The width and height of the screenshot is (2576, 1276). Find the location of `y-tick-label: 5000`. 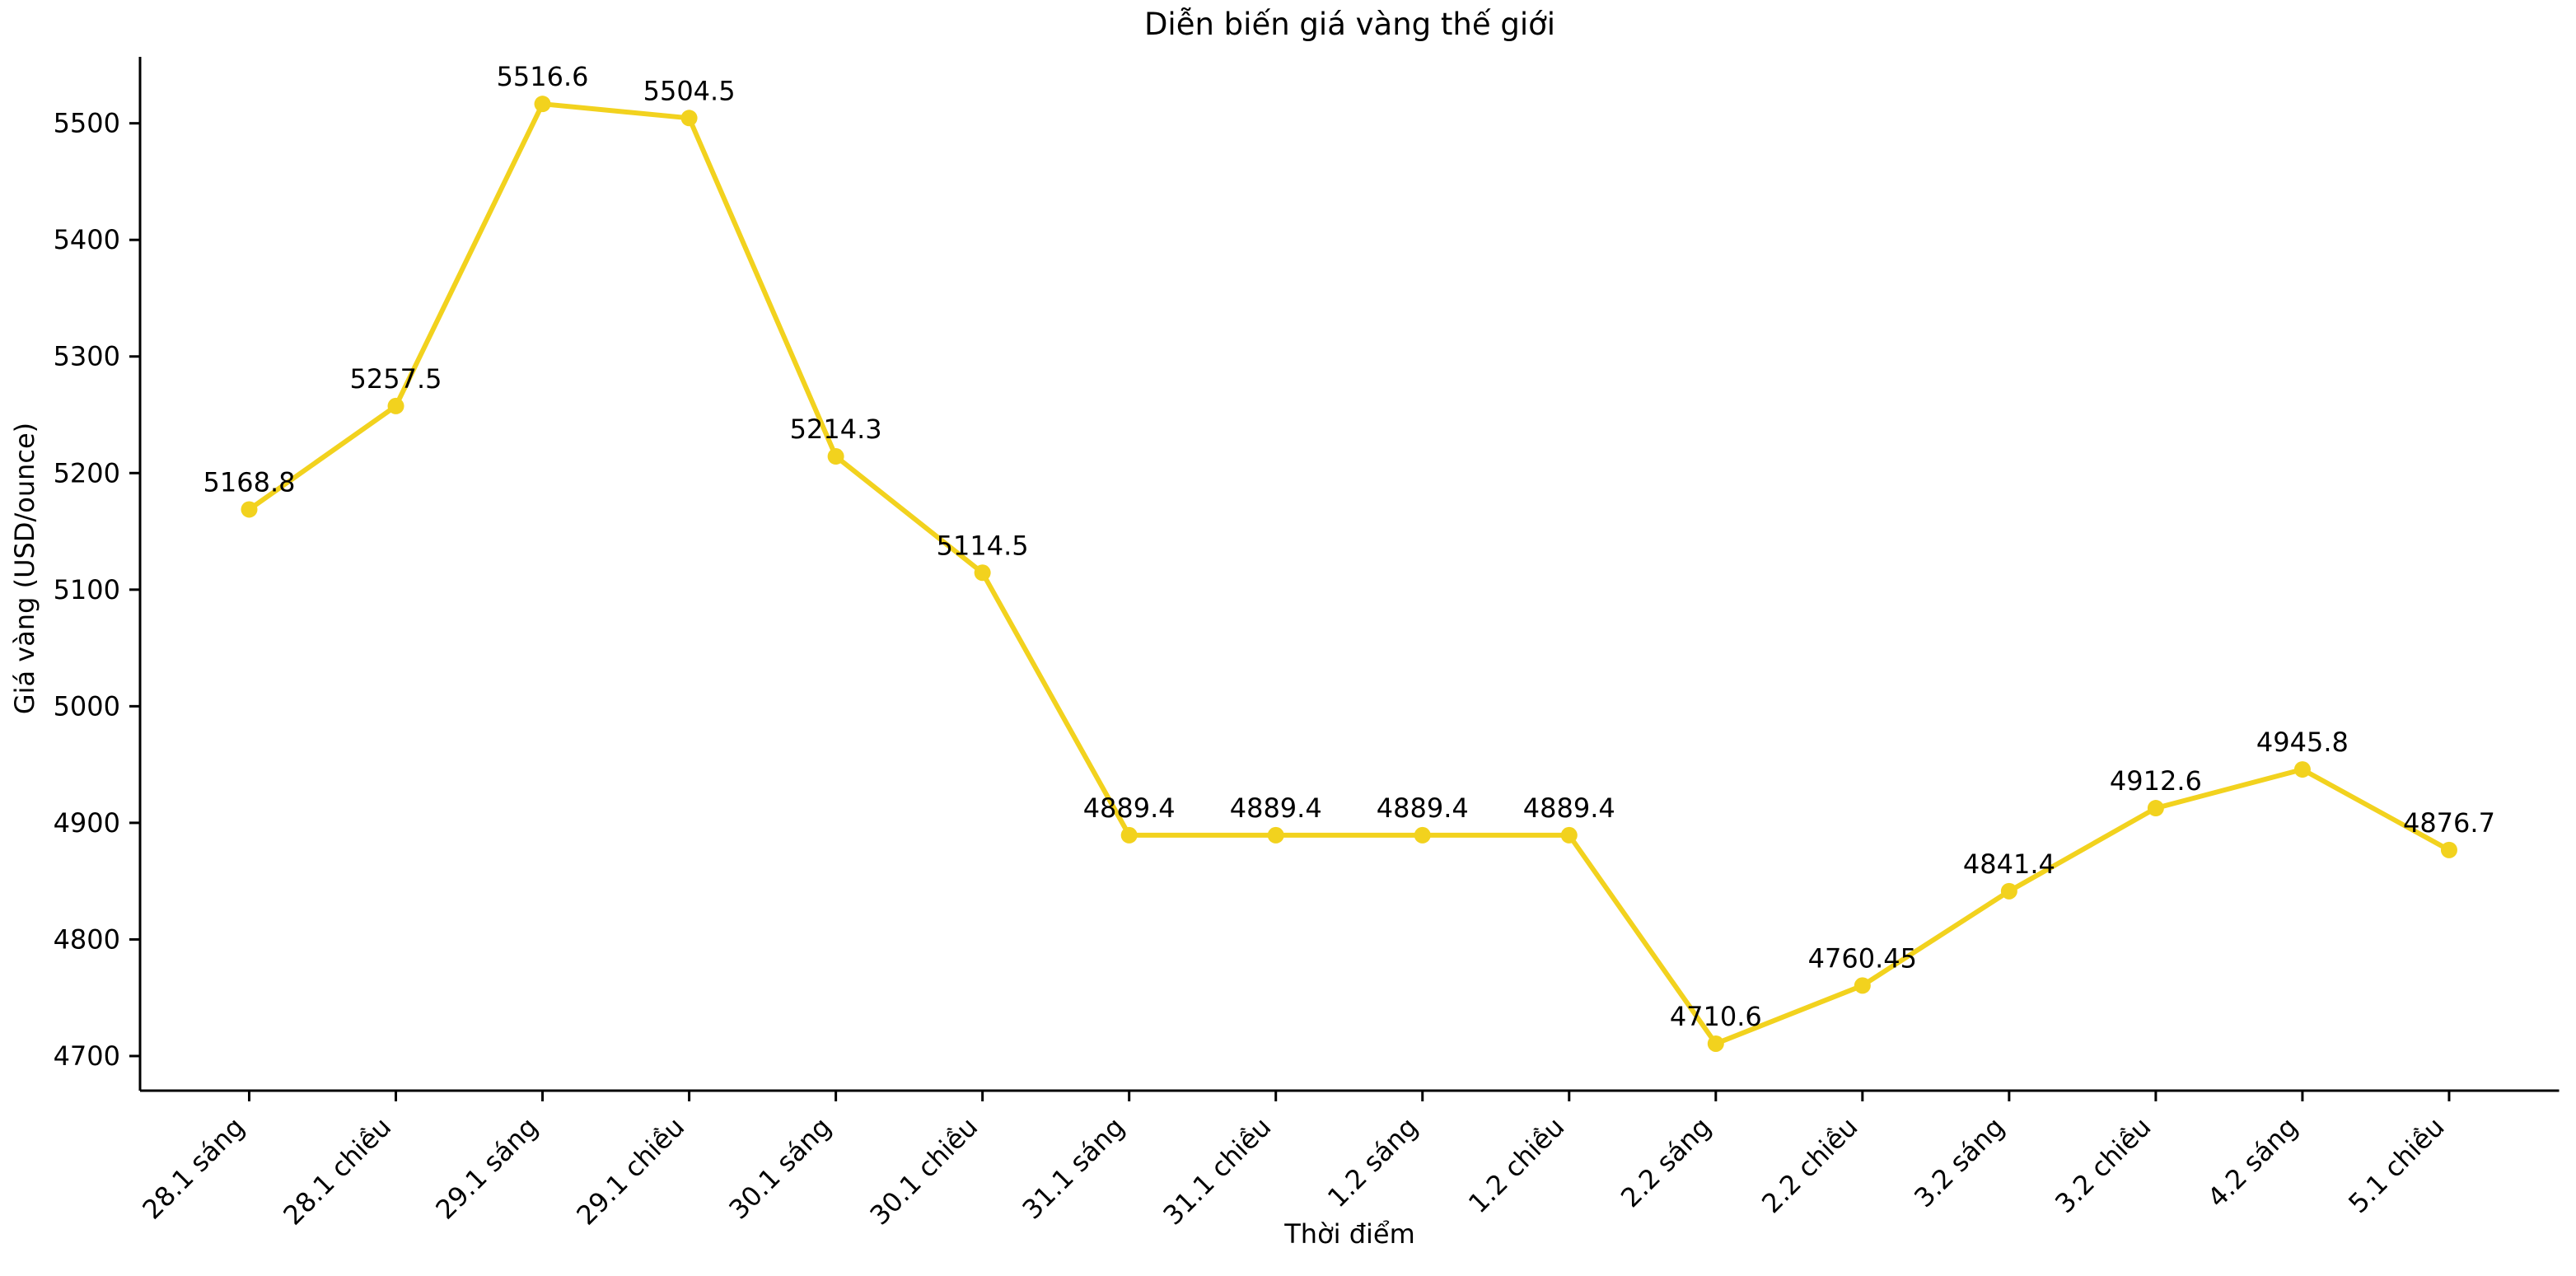

y-tick-label: 5000 is located at coordinates (87, 706).